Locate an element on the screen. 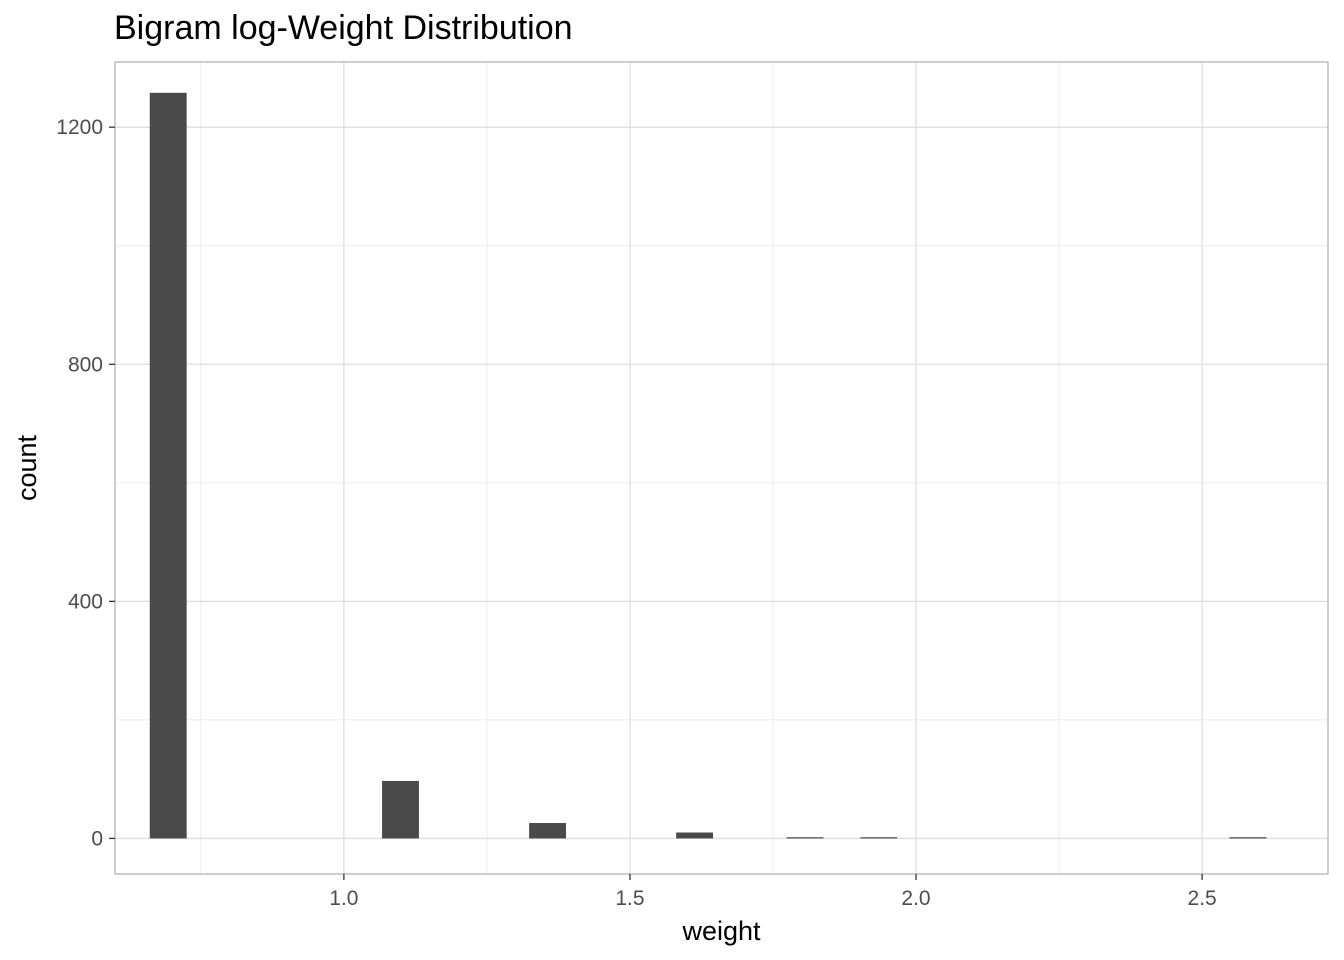  x-tick-label-1: 1.5 is located at coordinates (629, 898).